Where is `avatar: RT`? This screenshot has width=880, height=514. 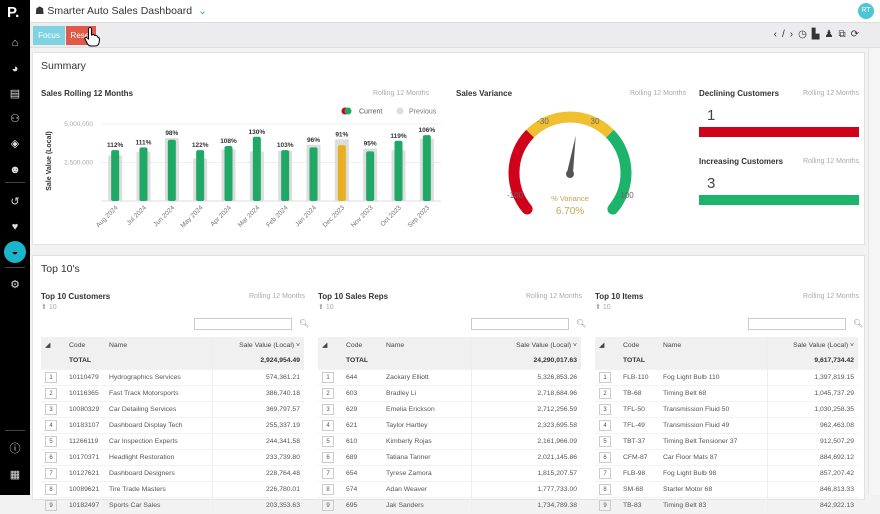
avatar: RT is located at coordinates (866, 11).